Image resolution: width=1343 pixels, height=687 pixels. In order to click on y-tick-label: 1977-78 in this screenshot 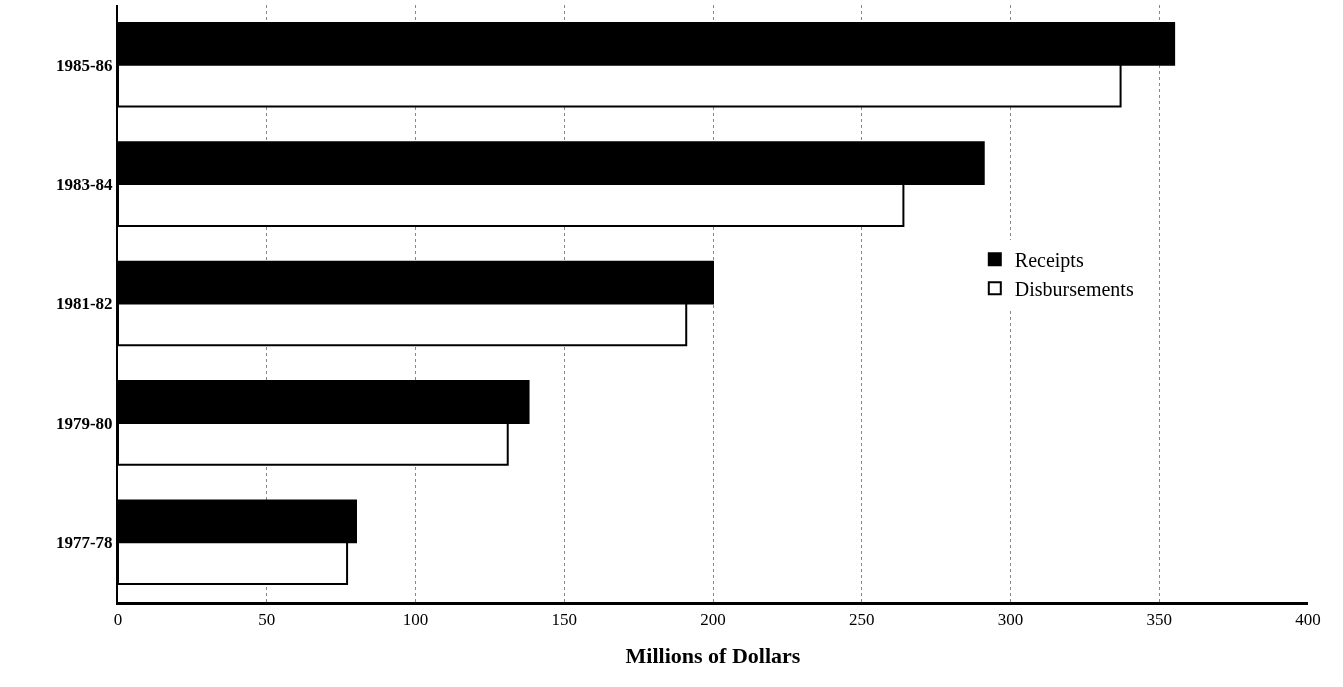, I will do `click(84, 543)`.